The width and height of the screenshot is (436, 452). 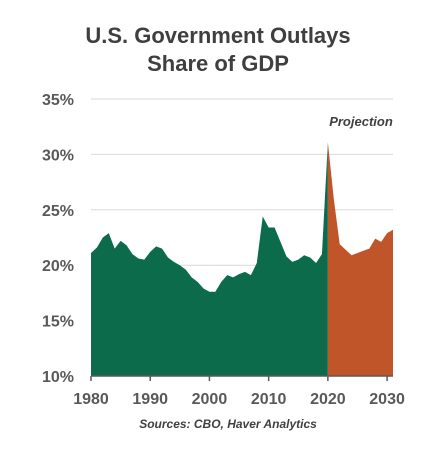 I want to click on chart-title: U.S. Government Outlays, so click(x=218, y=35).